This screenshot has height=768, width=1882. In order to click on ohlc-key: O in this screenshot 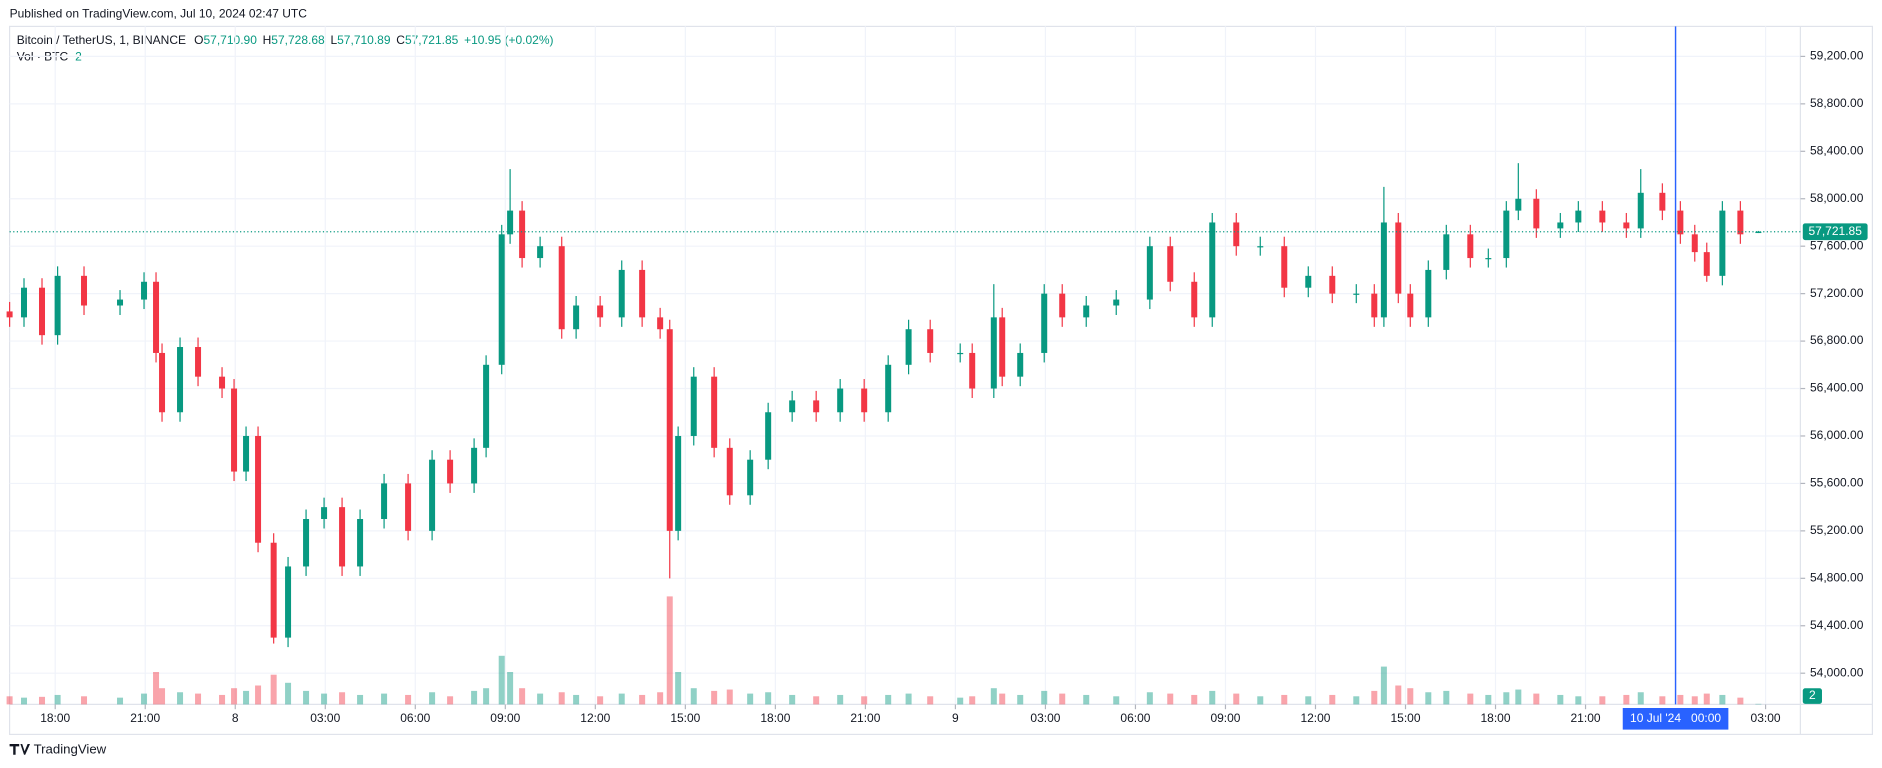, I will do `click(198, 40)`.